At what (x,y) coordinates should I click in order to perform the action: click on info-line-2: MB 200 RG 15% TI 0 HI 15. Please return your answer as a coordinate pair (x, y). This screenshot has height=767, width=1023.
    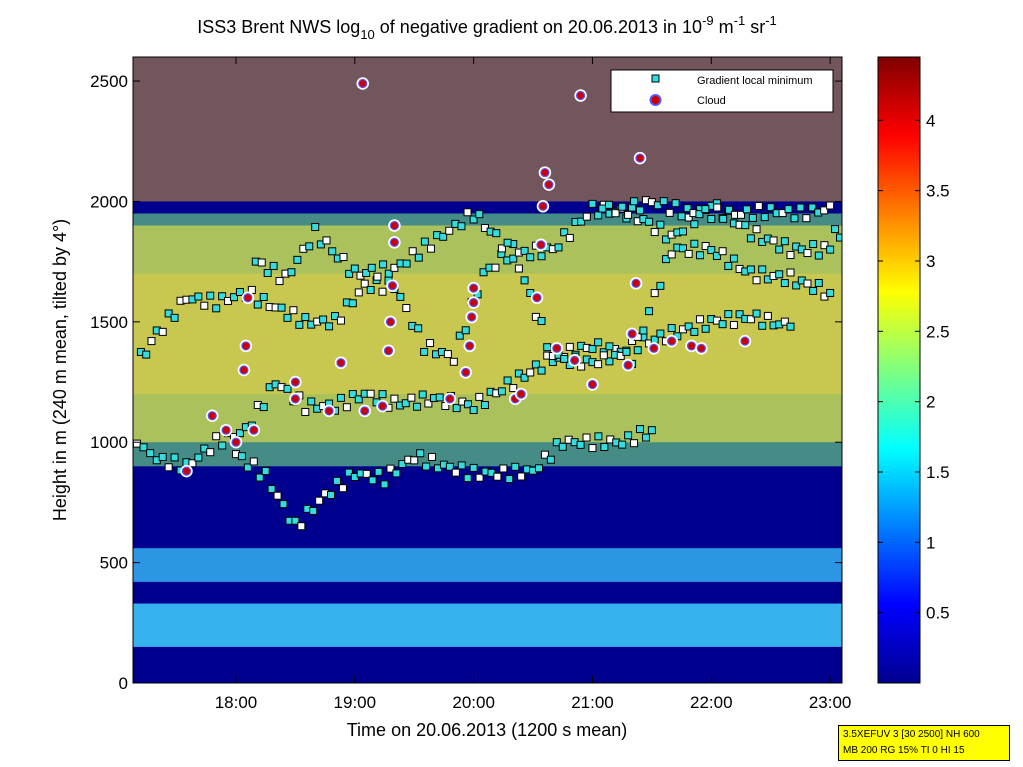
    Looking at the image, I should click on (904, 750).